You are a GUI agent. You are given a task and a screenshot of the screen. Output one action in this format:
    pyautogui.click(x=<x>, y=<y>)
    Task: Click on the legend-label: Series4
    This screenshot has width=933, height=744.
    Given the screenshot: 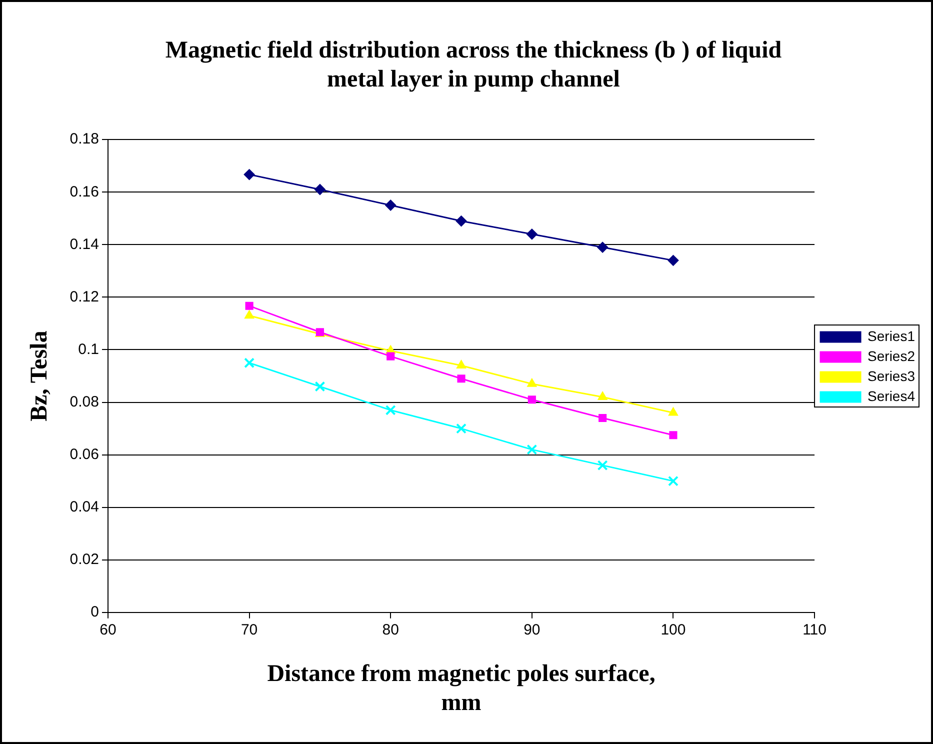 What is the action you would take?
    pyautogui.click(x=892, y=396)
    